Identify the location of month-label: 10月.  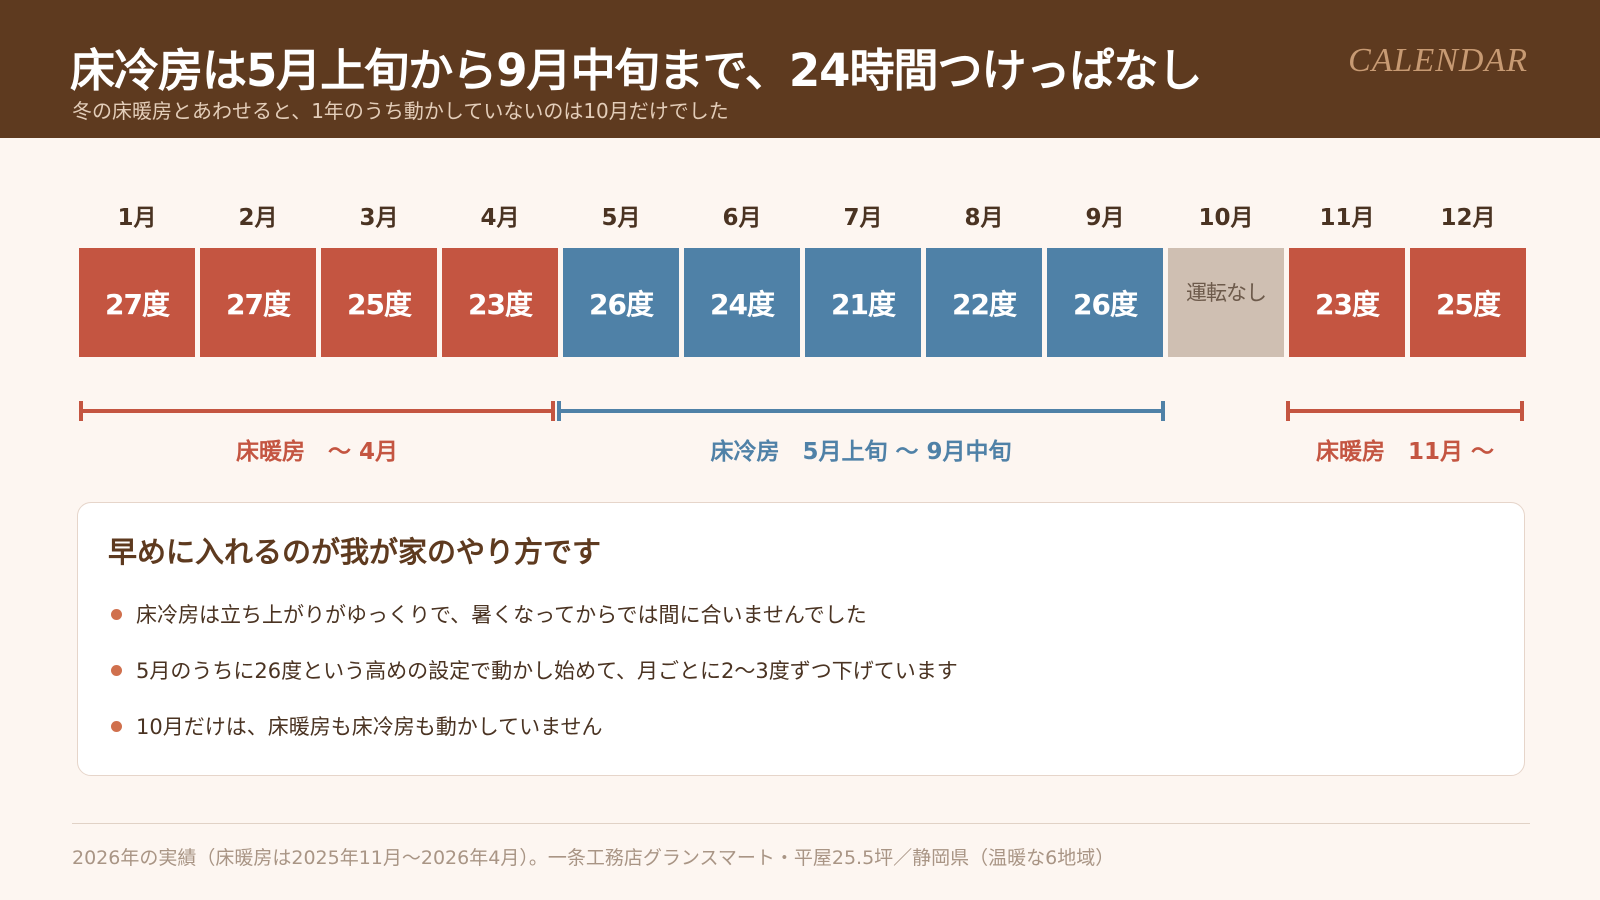
(1226, 218).